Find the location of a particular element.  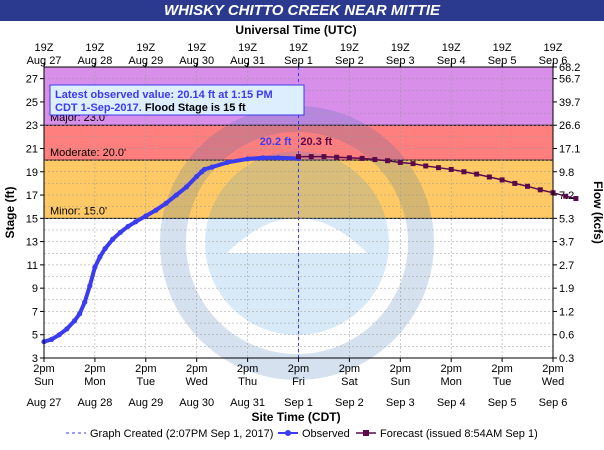

right-tick-label: 7.2 is located at coordinates (566, 196).